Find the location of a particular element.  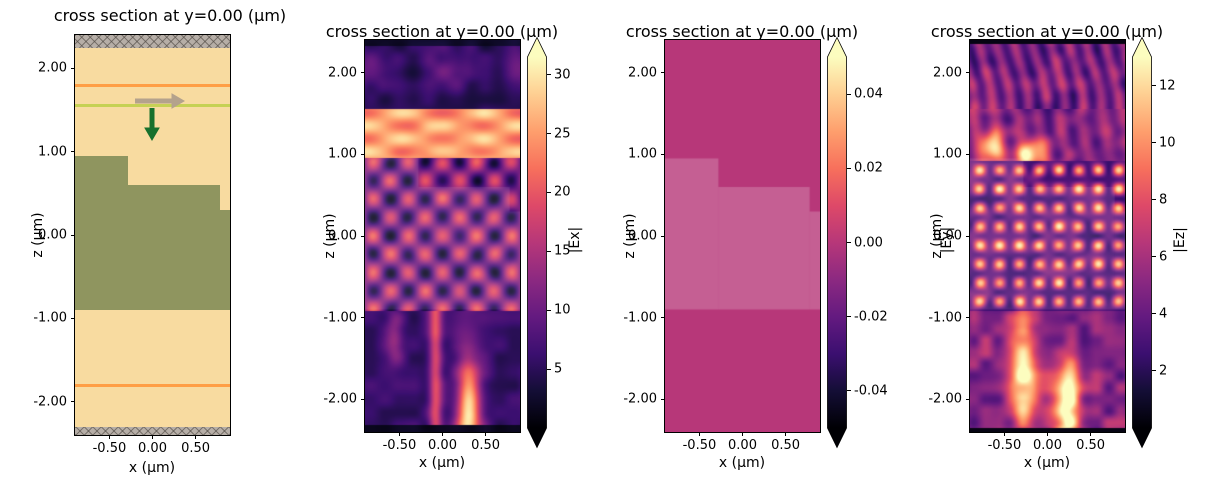

colorbar-tick-label: 0.02 is located at coordinates (868, 168).